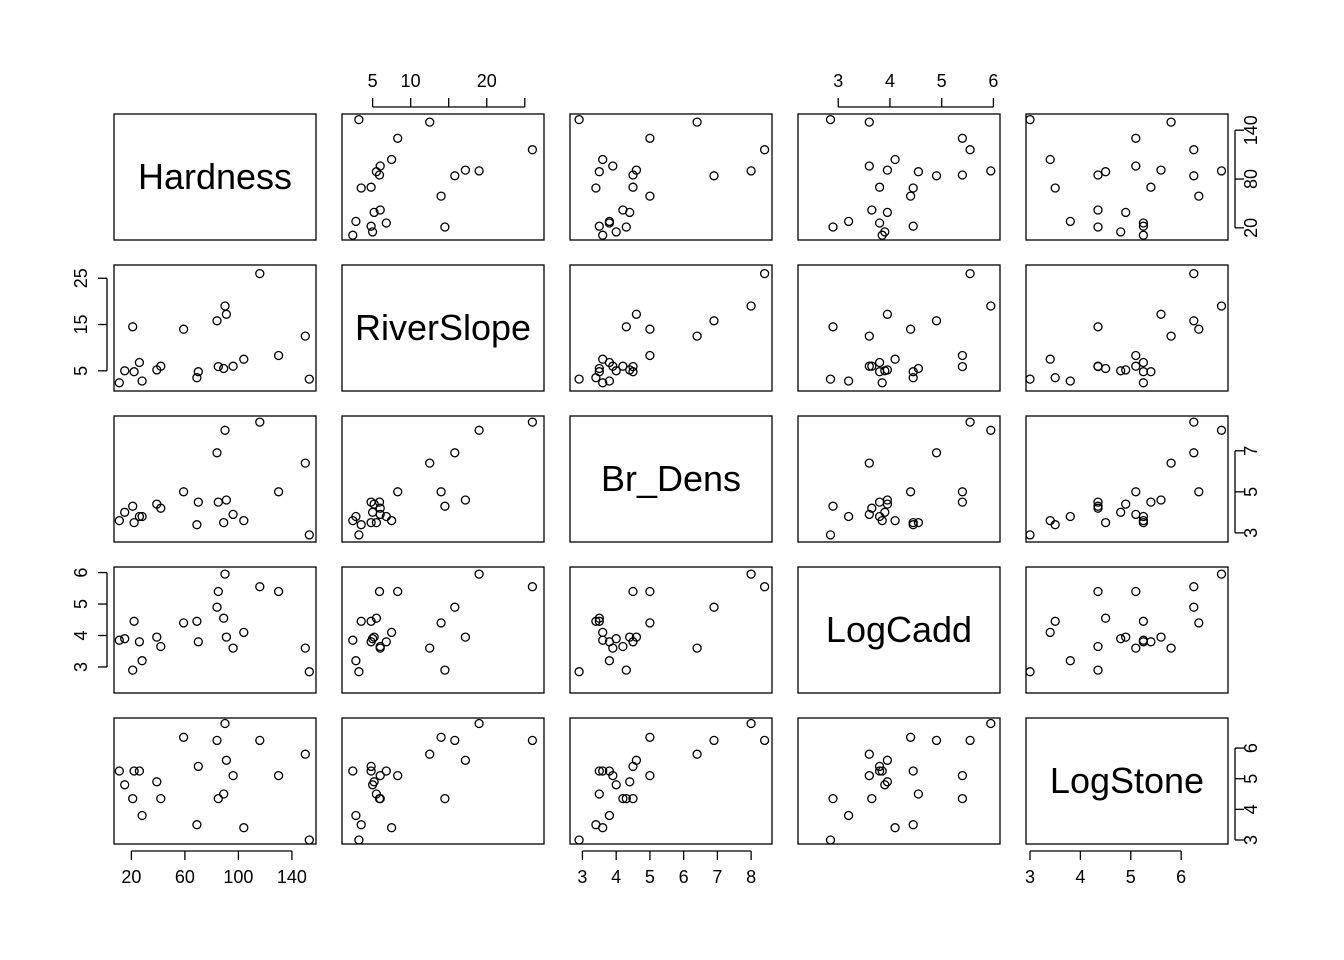  What do you see at coordinates (666, 868) in the screenshot?
I see `x-axis-br-dens-bottom: 3 4 5 6 7 8` at bounding box center [666, 868].